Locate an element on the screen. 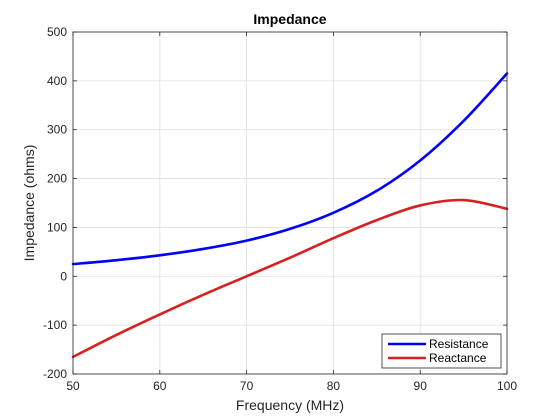 This screenshot has height=420, width=560. y-tick-label: 500 is located at coordinates (57, 32).